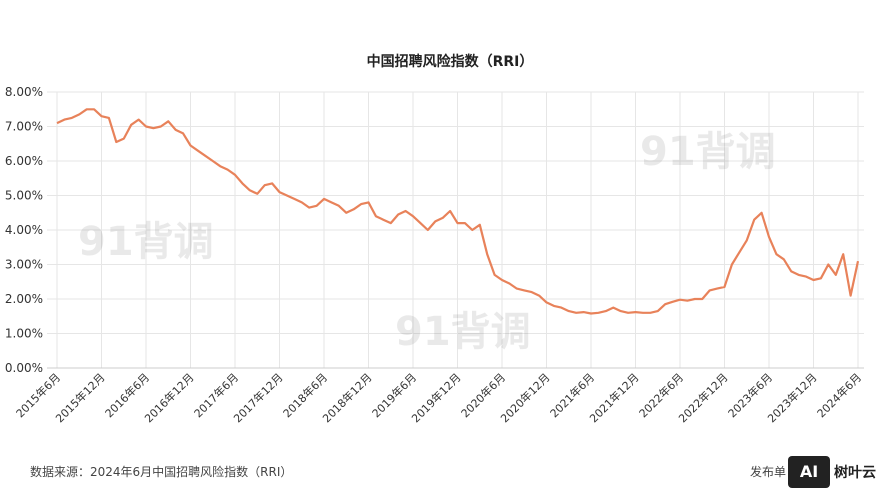 The width and height of the screenshot is (889, 504). Describe the element at coordinates (161, 471) in the screenshot. I see `source-note: 数据来源：2024年6月中国招聘风险指数（RRI）` at that location.